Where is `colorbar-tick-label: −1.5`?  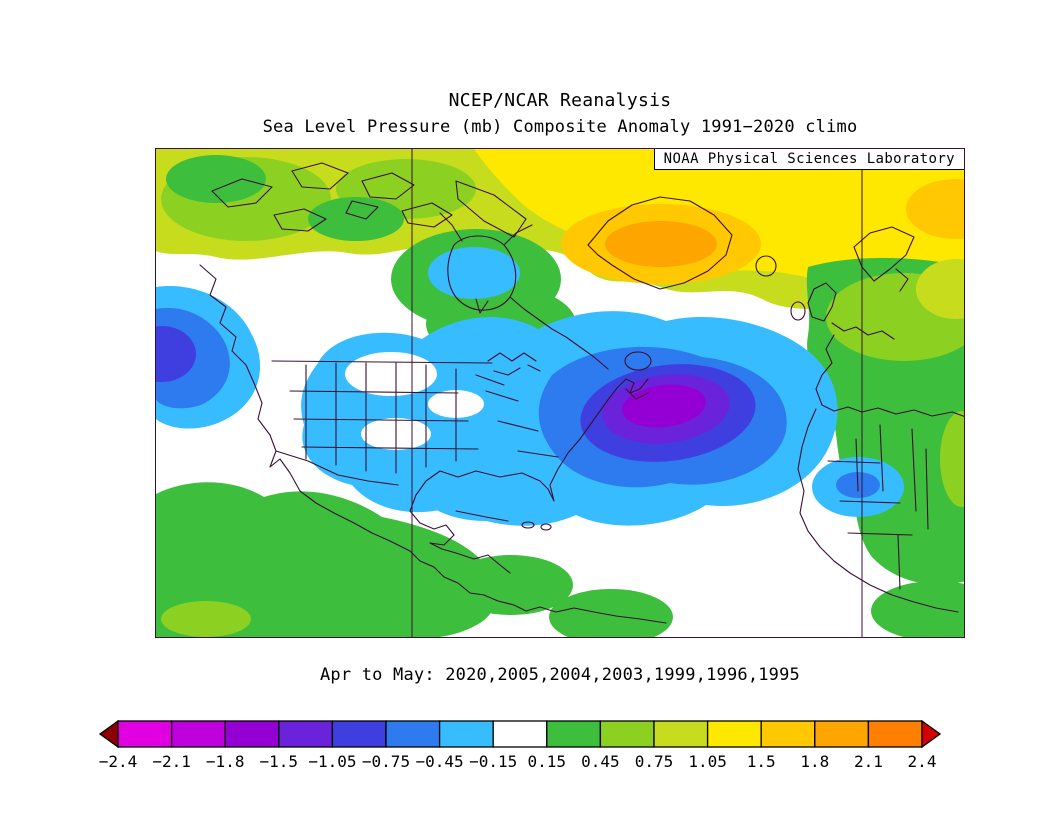 colorbar-tick-label: −1.5 is located at coordinates (279, 761).